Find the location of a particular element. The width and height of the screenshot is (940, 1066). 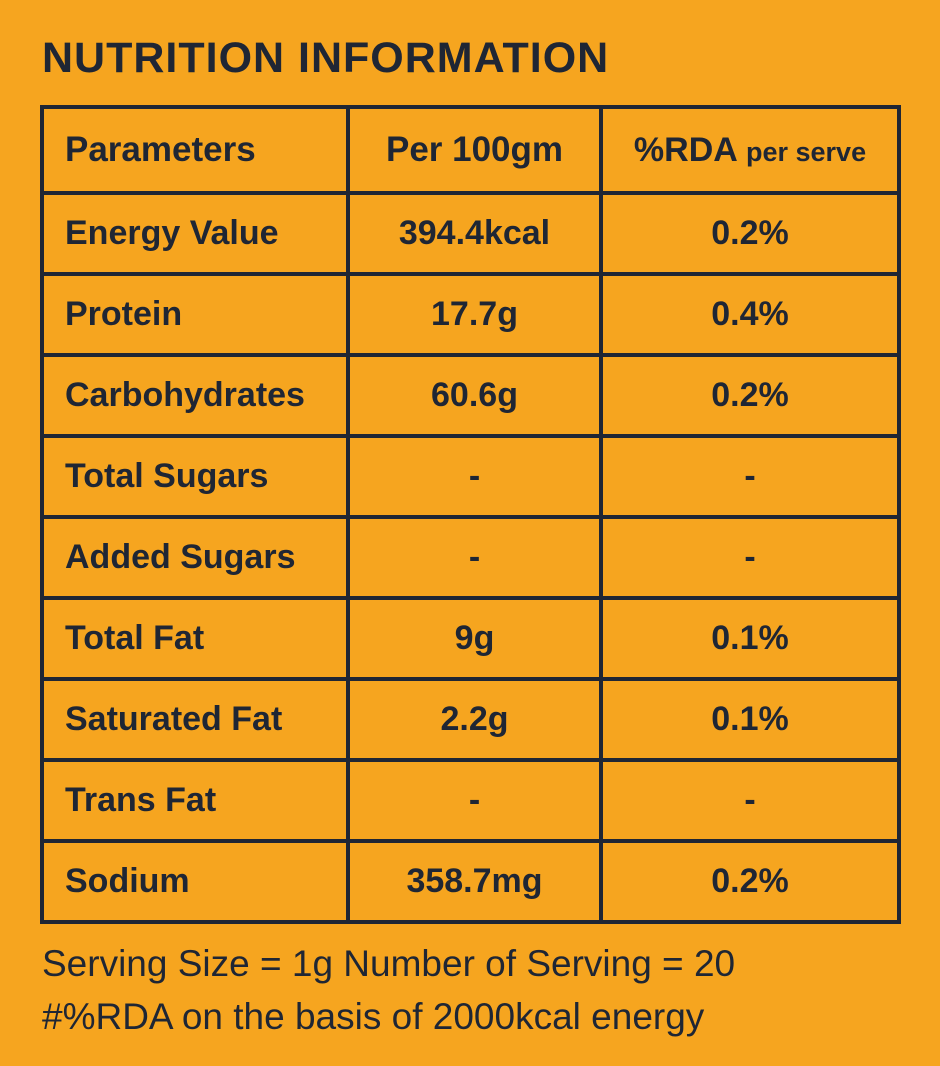

column-header-rda: %RDA per serve is located at coordinates (750, 150).